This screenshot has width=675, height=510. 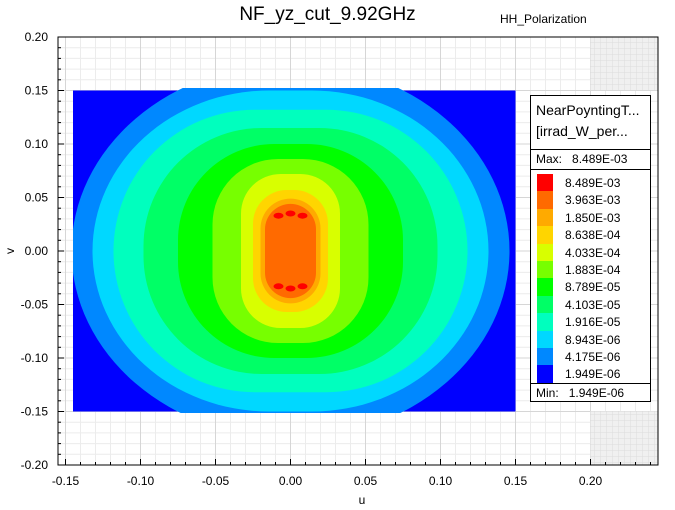 I want to click on legend-entry: 4.175E-06, so click(x=578, y=357).